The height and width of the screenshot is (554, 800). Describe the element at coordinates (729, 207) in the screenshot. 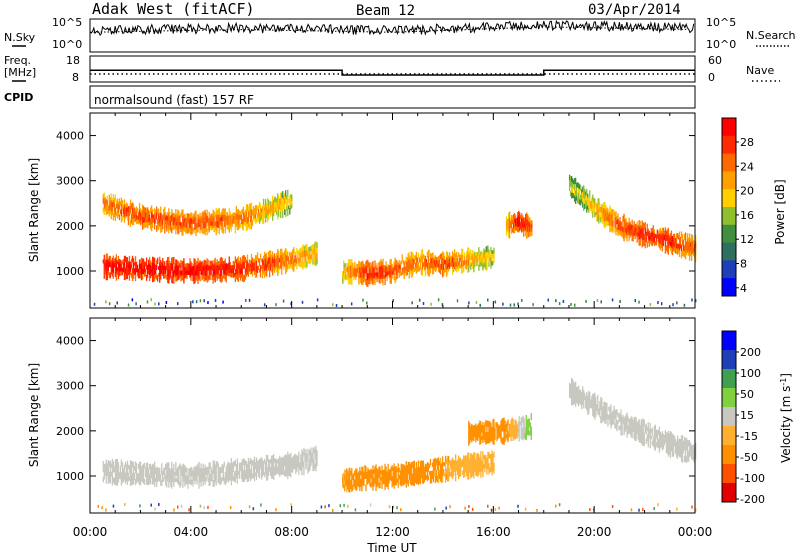

I see `colorbar-frame` at that location.